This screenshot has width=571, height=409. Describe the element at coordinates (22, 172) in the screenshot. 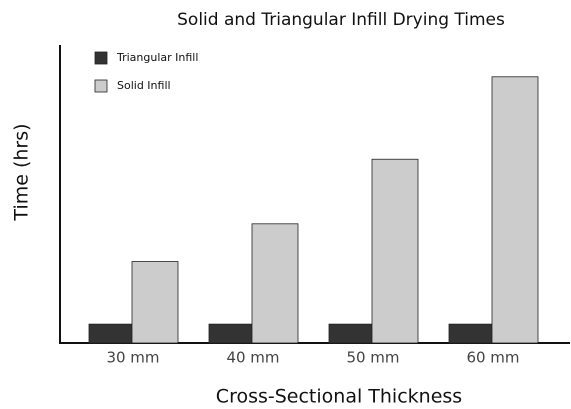

I see `y-axis-label: Time (hrs)` at that location.